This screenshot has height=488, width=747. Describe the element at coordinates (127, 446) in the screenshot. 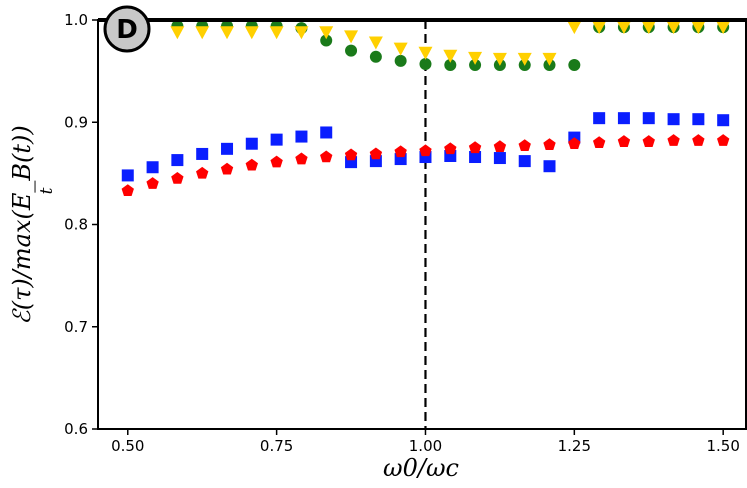

I see `x-tick-label: 0.50` at that location.